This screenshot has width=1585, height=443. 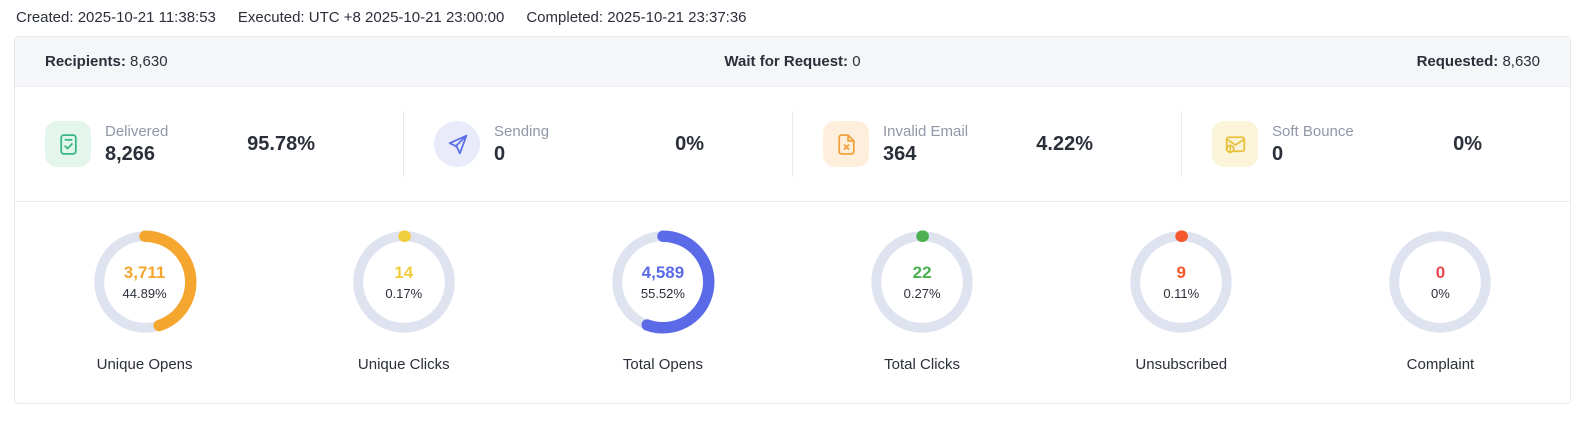 I want to click on stat-sending: Sending 0 0%, so click(x=597, y=144).